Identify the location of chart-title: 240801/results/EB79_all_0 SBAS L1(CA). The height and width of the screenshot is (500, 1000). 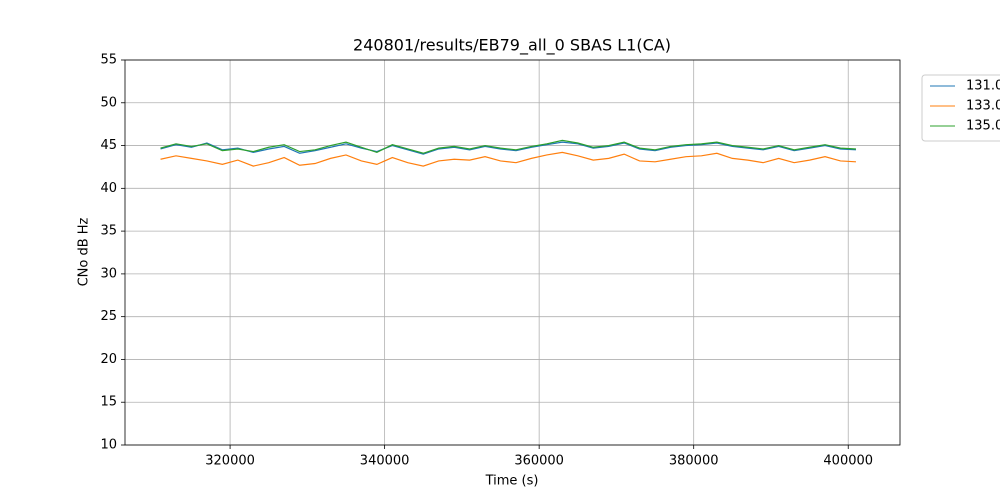
(512, 46).